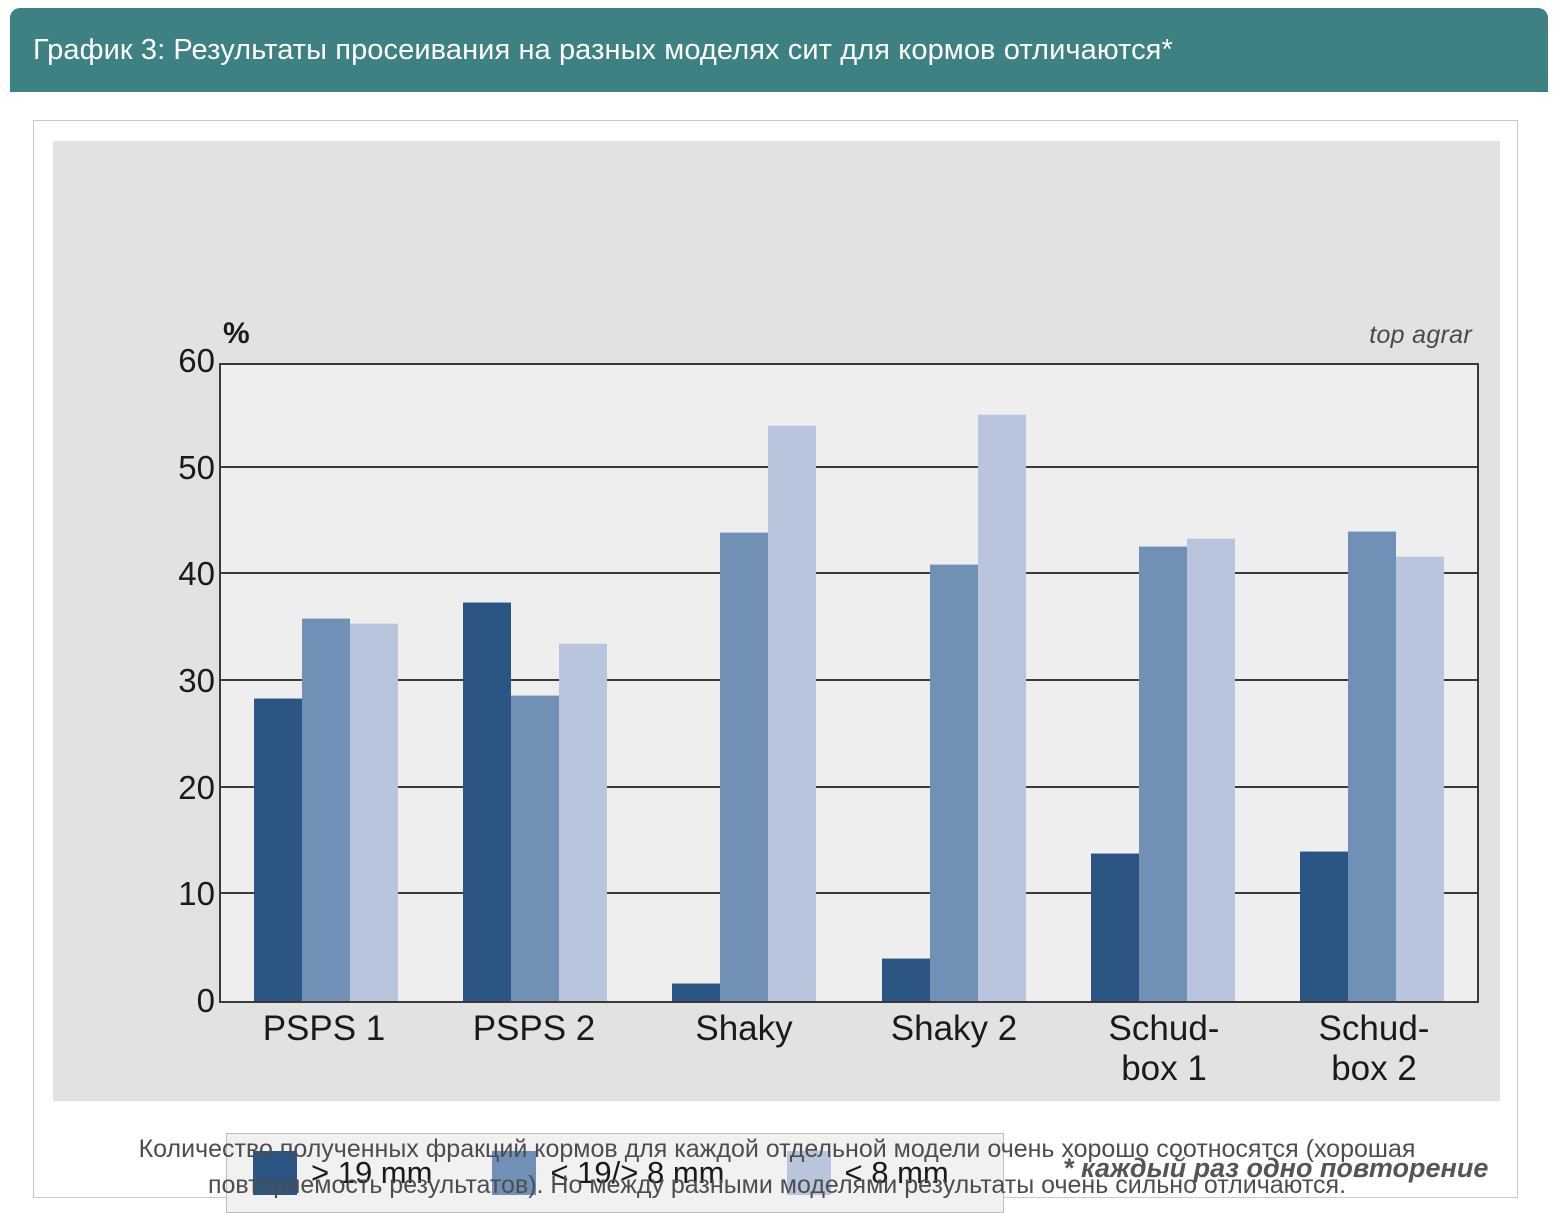 The height and width of the screenshot is (1213, 1558). What do you see at coordinates (324, 1049) in the screenshot?
I see `x-tick-label-0: PSPS 1` at bounding box center [324, 1049].